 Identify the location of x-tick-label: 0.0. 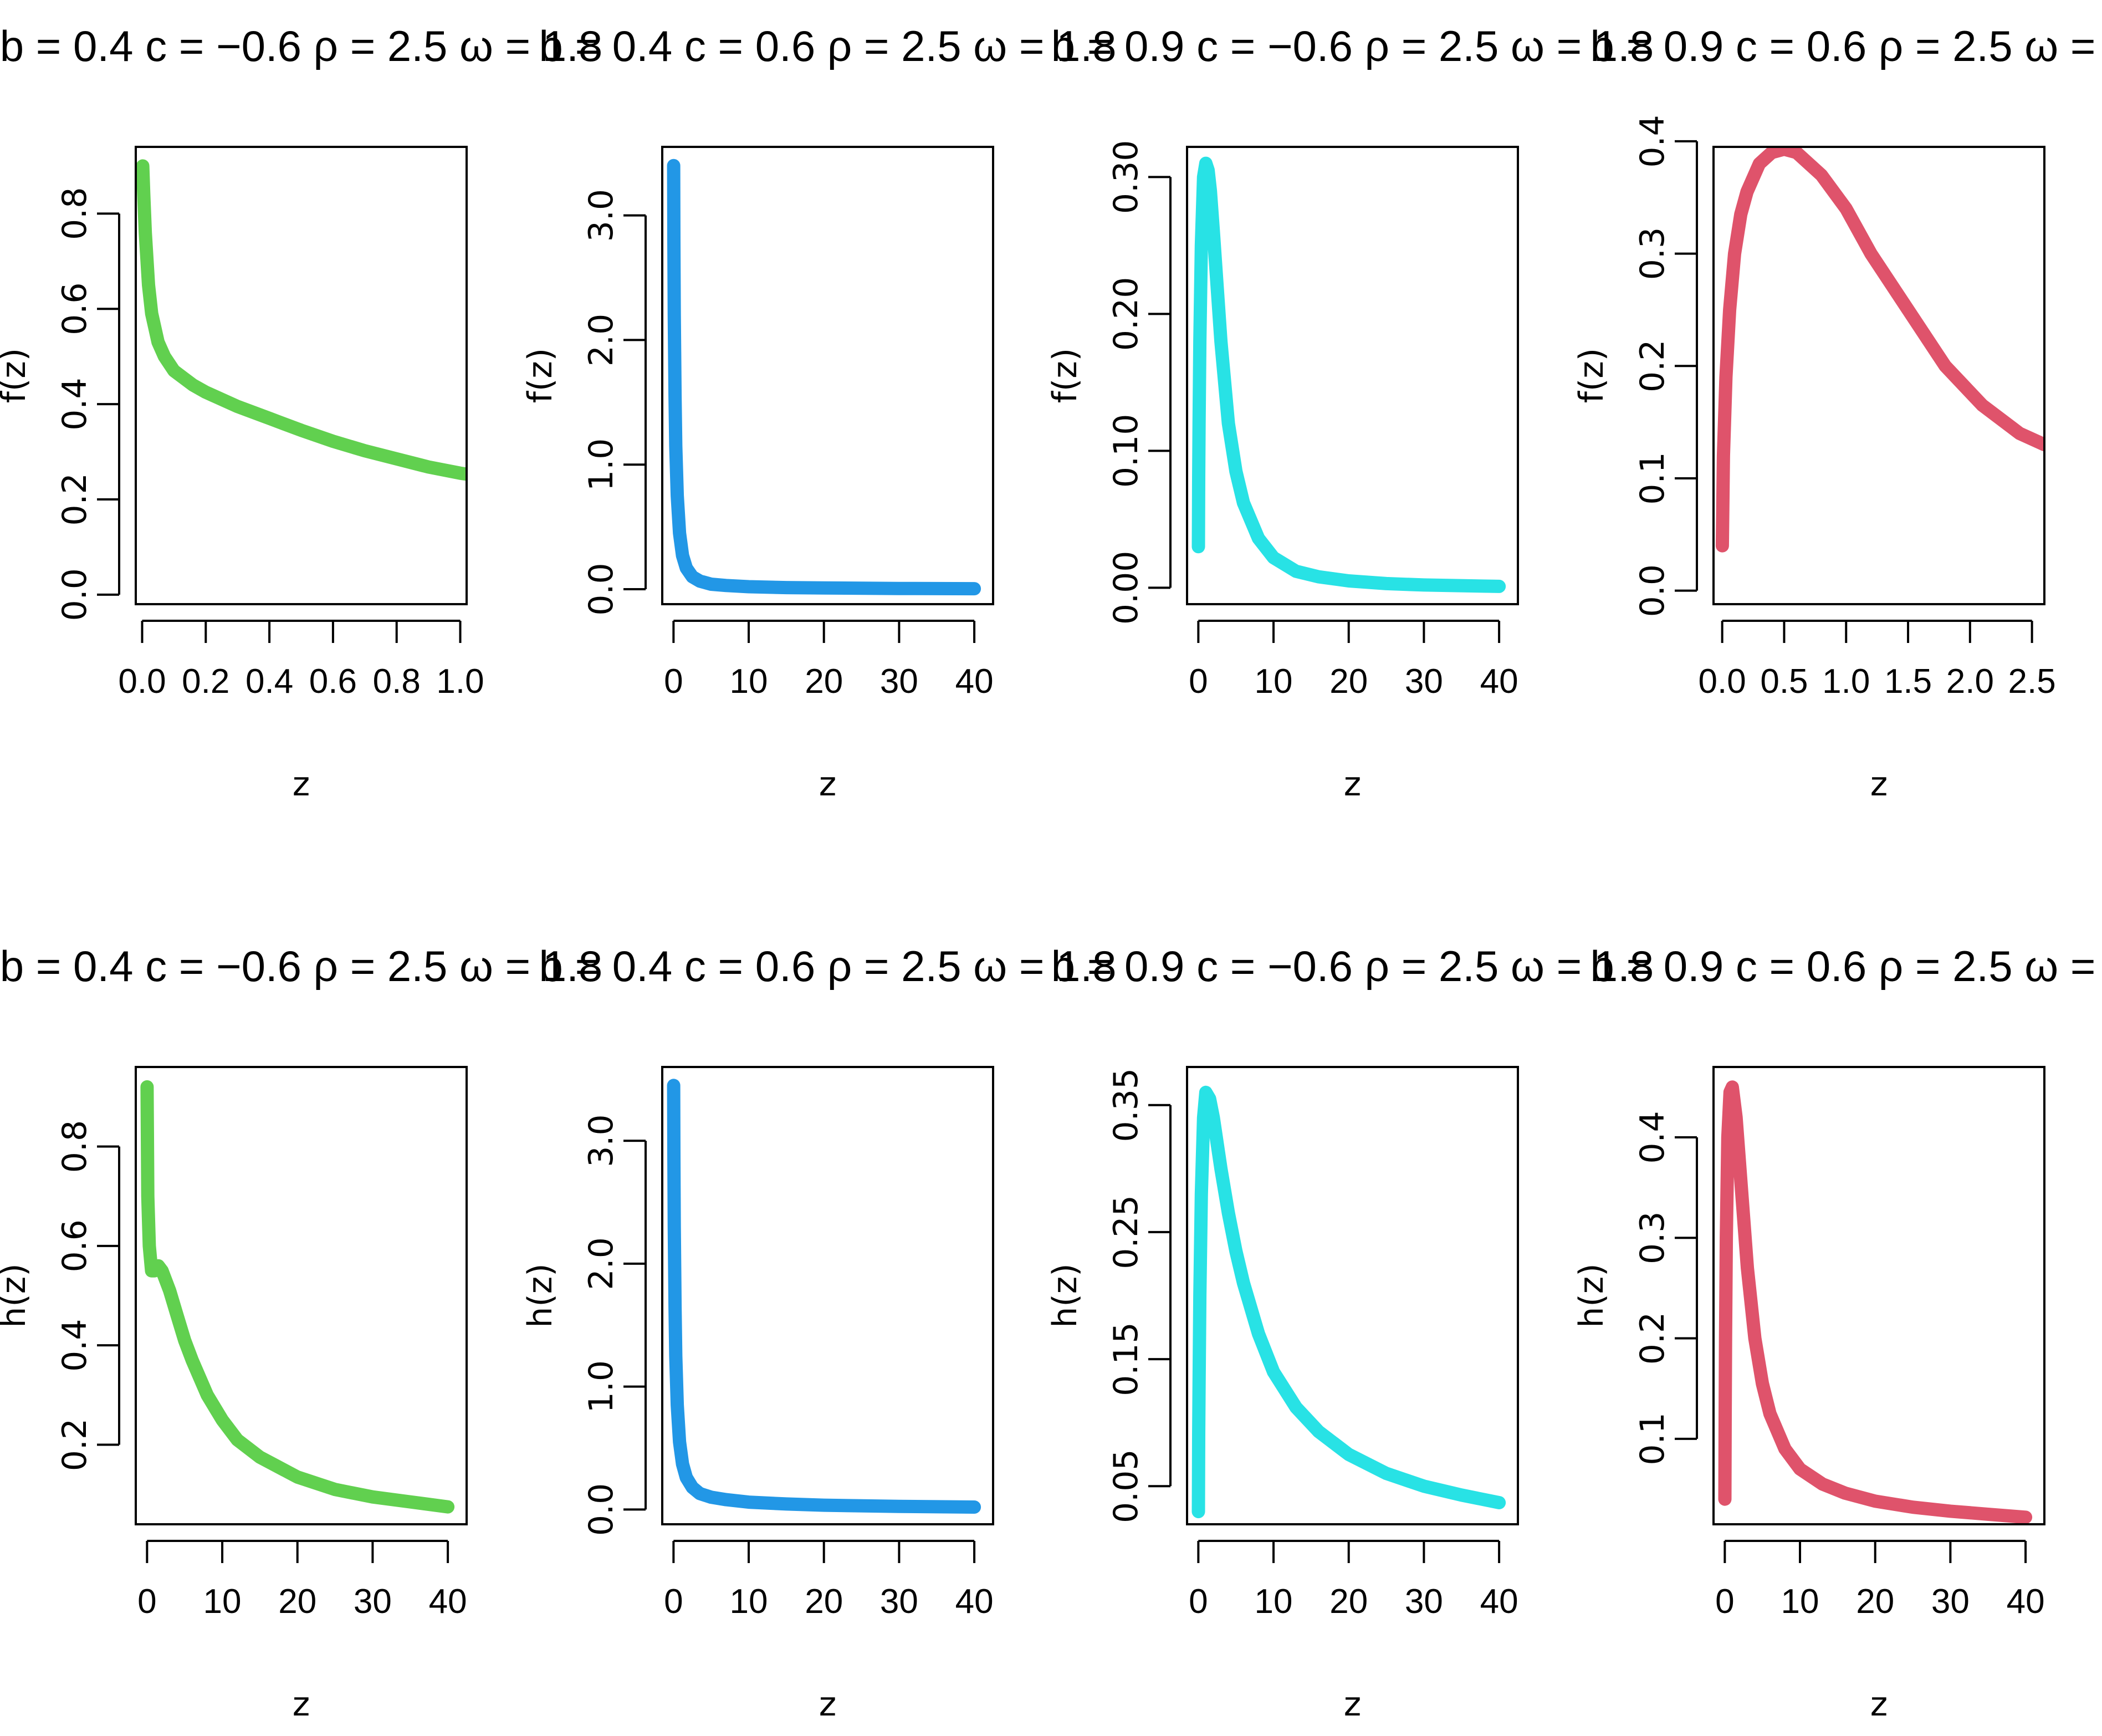
(1722, 681).